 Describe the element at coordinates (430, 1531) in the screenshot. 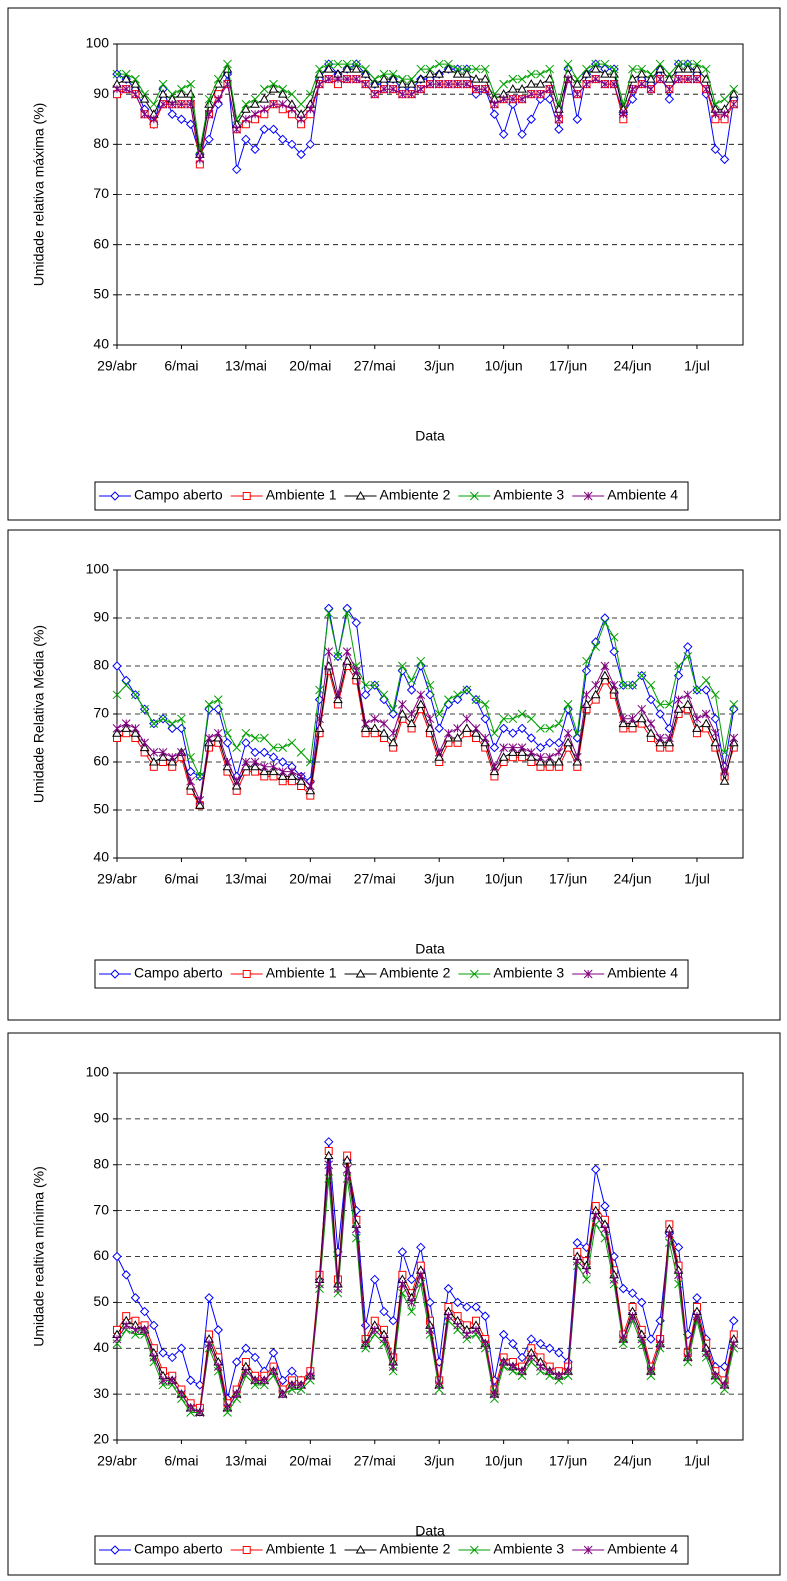

I see `x-axis-label: Data` at that location.